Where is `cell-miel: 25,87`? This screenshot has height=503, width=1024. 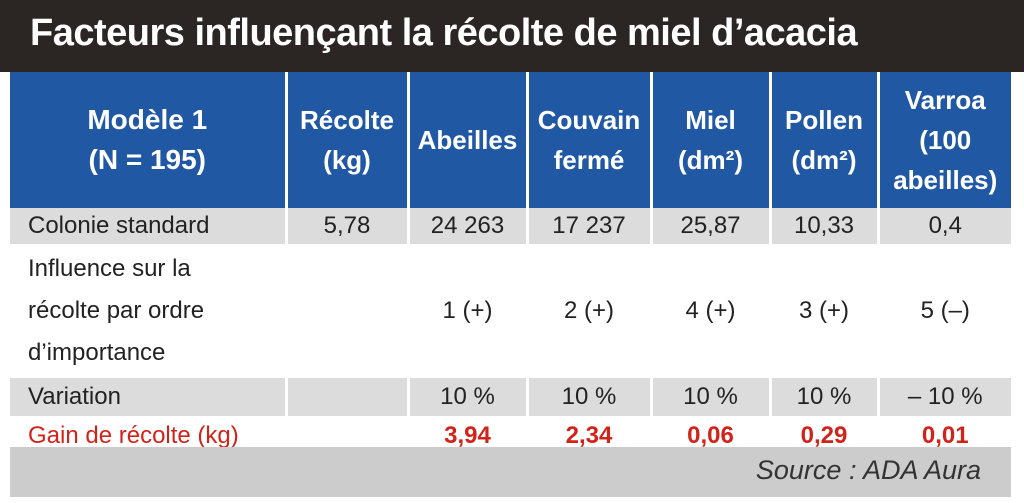
cell-miel: 25,87 is located at coordinates (711, 226).